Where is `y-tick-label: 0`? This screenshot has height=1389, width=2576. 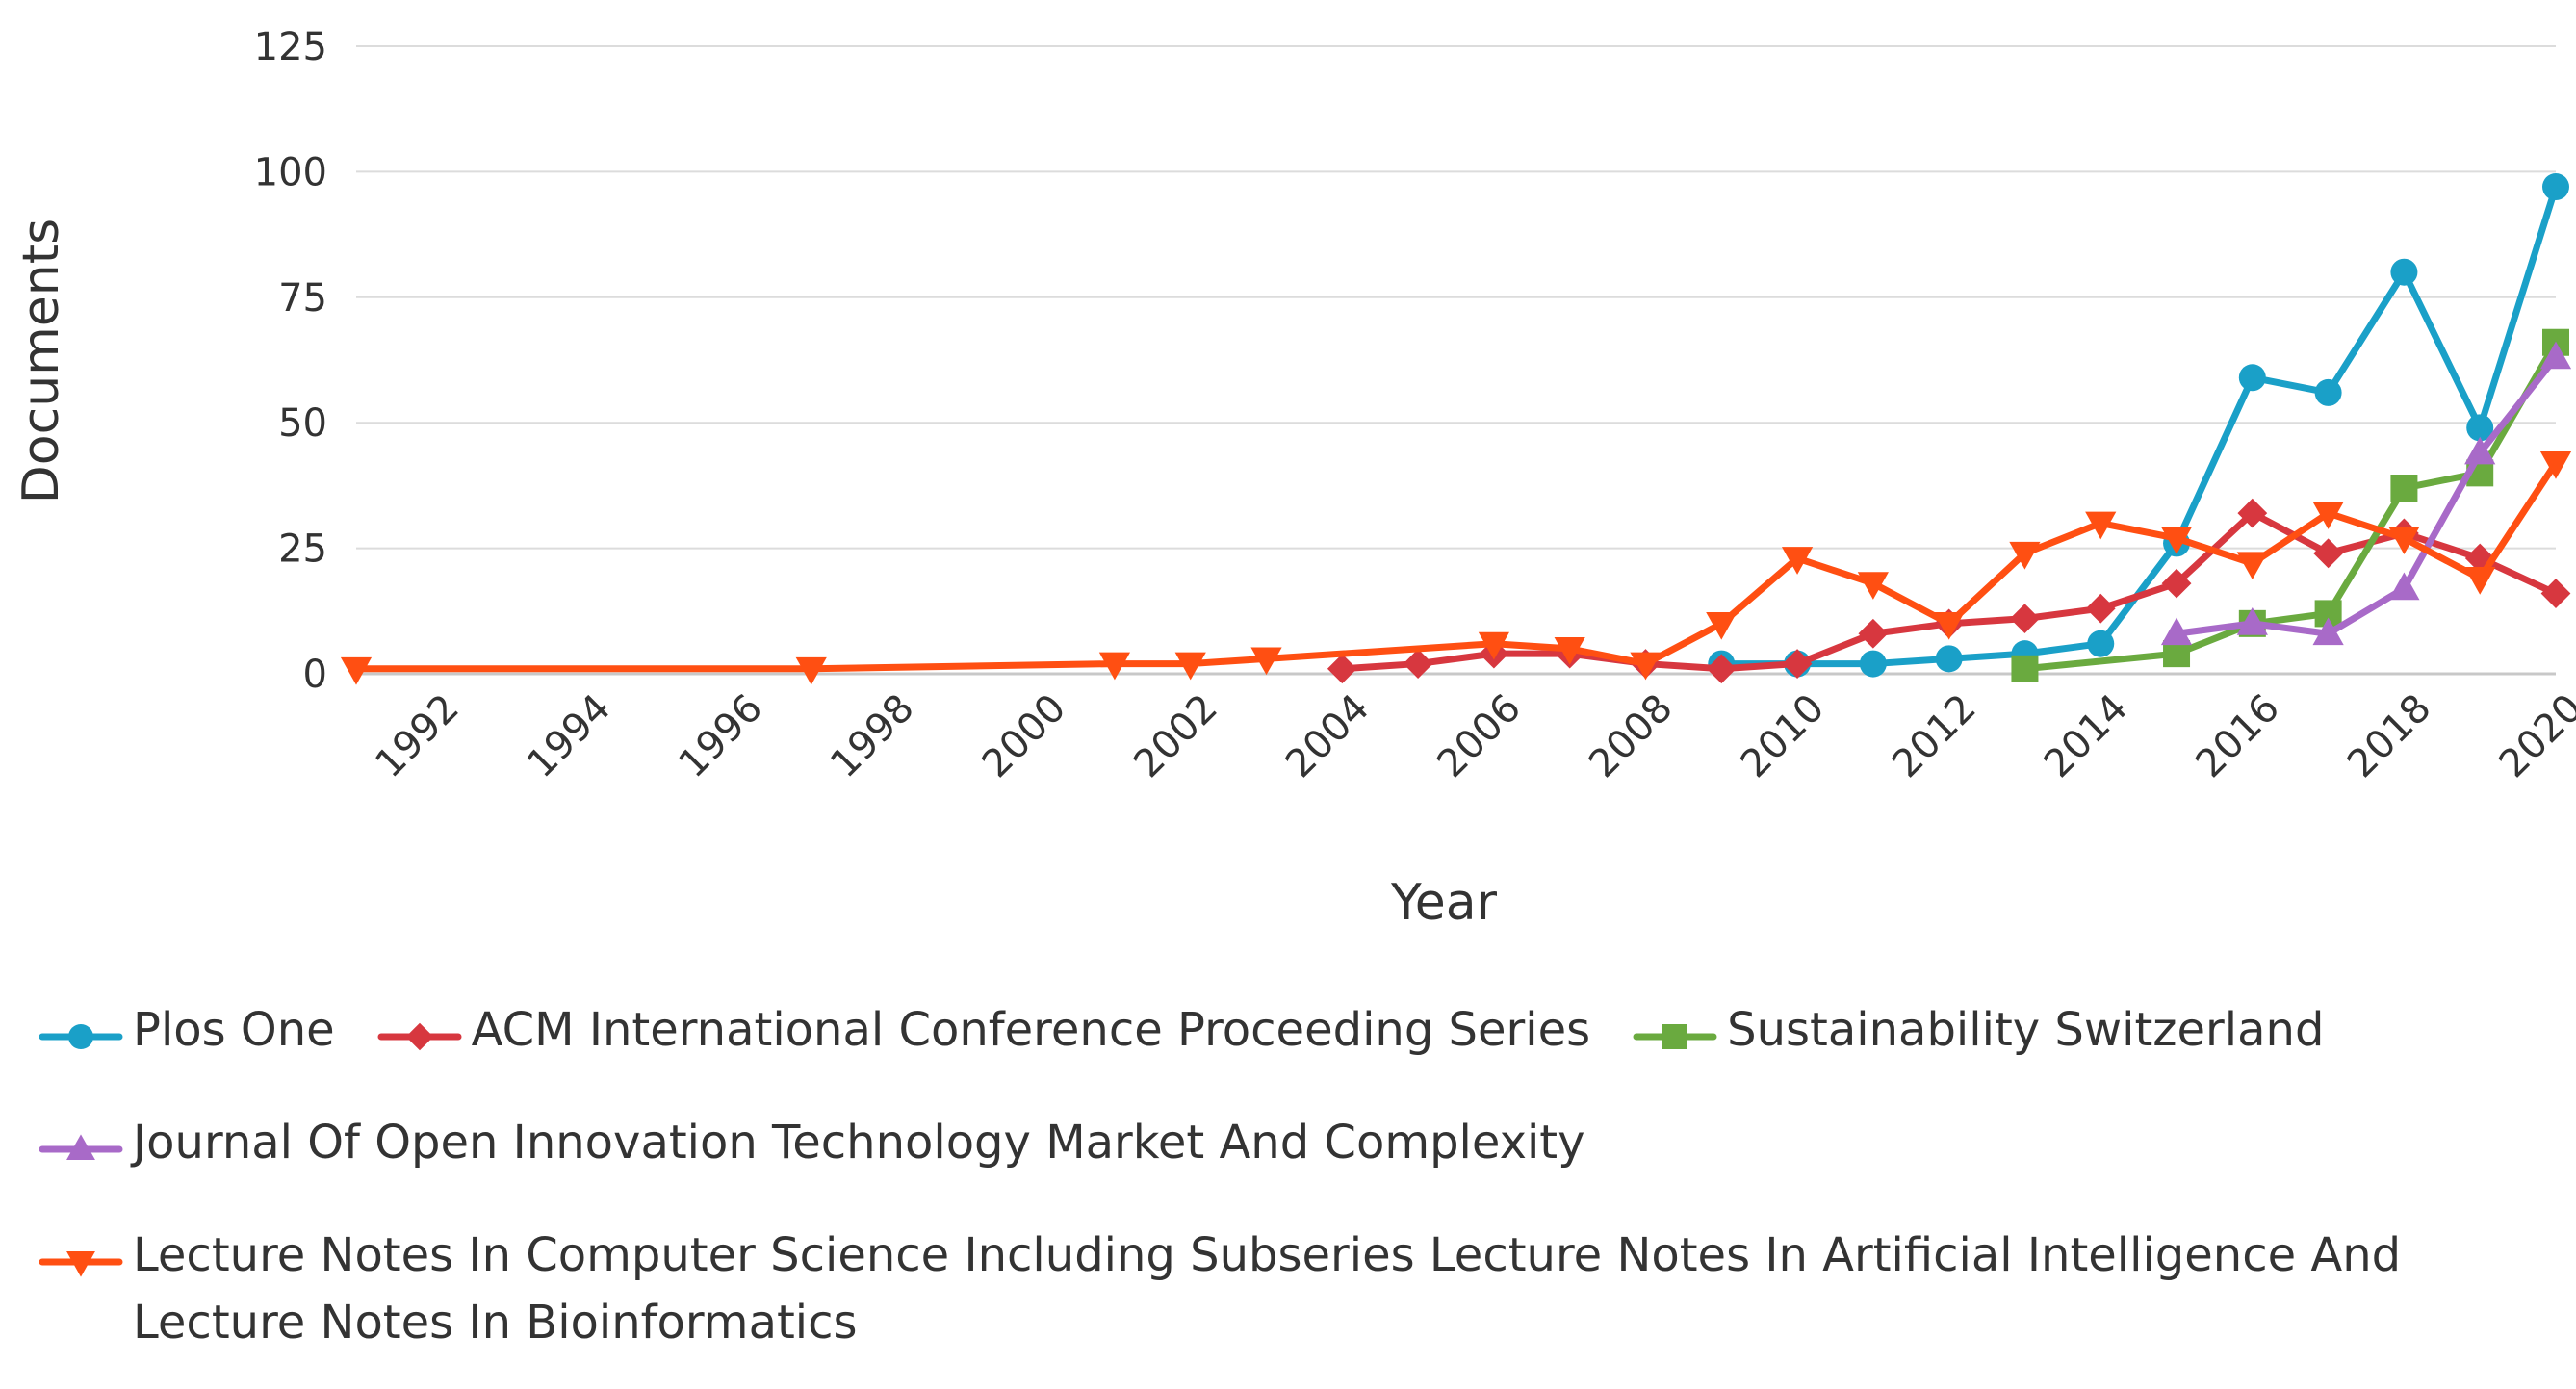
y-tick-label: 0 is located at coordinates (315, 675).